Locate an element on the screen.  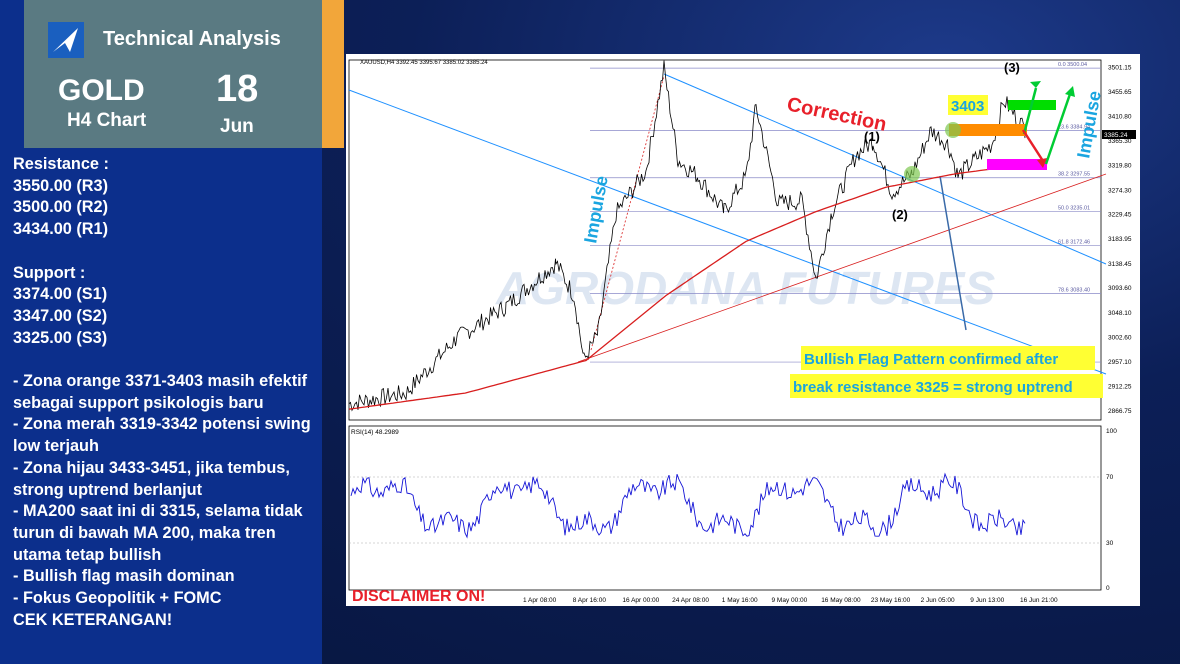
x-tick-label: 1 Apr 08:00 is located at coordinates (540, 600).